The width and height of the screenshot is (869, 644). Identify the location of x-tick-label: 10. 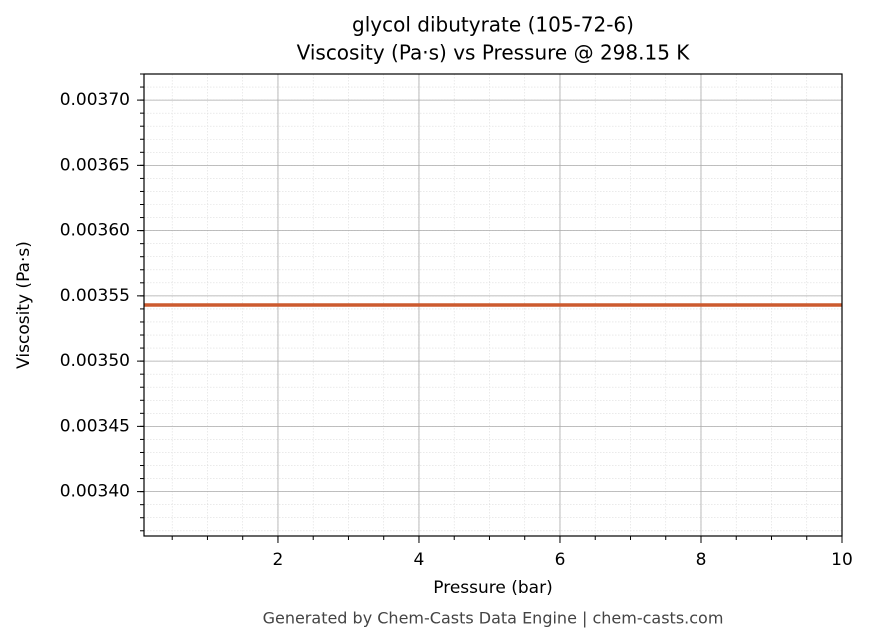
(842, 560).